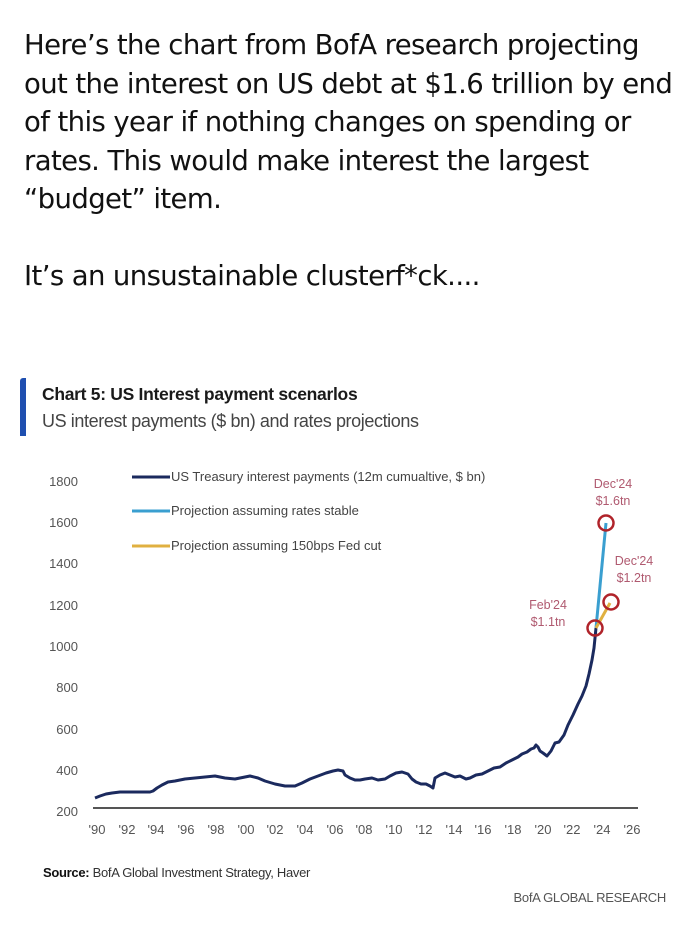  I want to click on y-axis-labels: 1800 1600 1400 1200 1000 800 600 400 200, so click(63, 646).